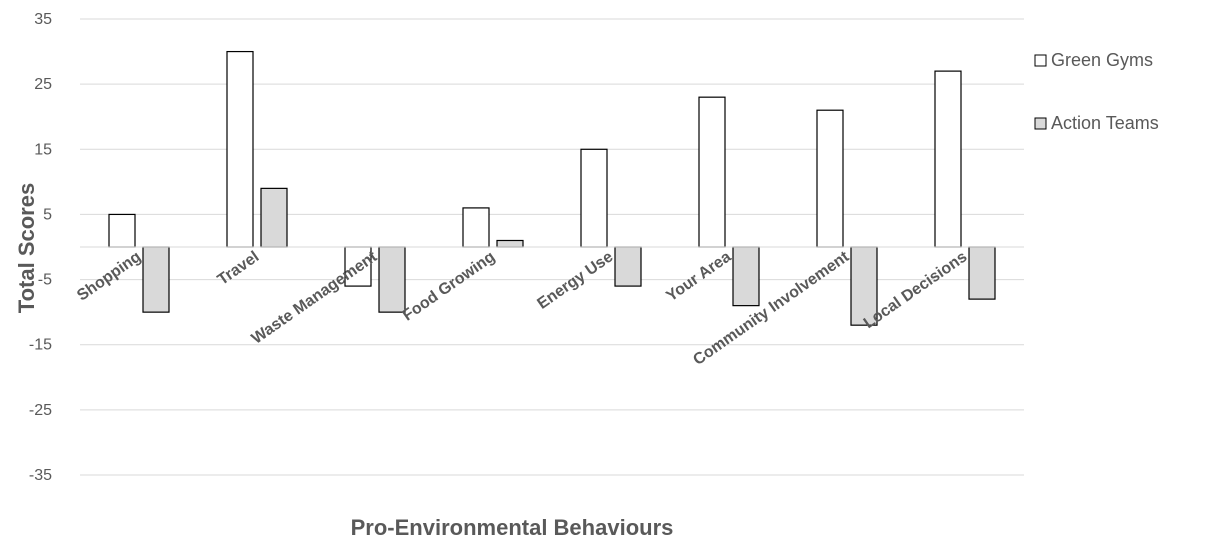 This screenshot has width=1209, height=544. Describe the element at coordinates (47, 214) in the screenshot. I see `y-tick-label: 5` at that location.